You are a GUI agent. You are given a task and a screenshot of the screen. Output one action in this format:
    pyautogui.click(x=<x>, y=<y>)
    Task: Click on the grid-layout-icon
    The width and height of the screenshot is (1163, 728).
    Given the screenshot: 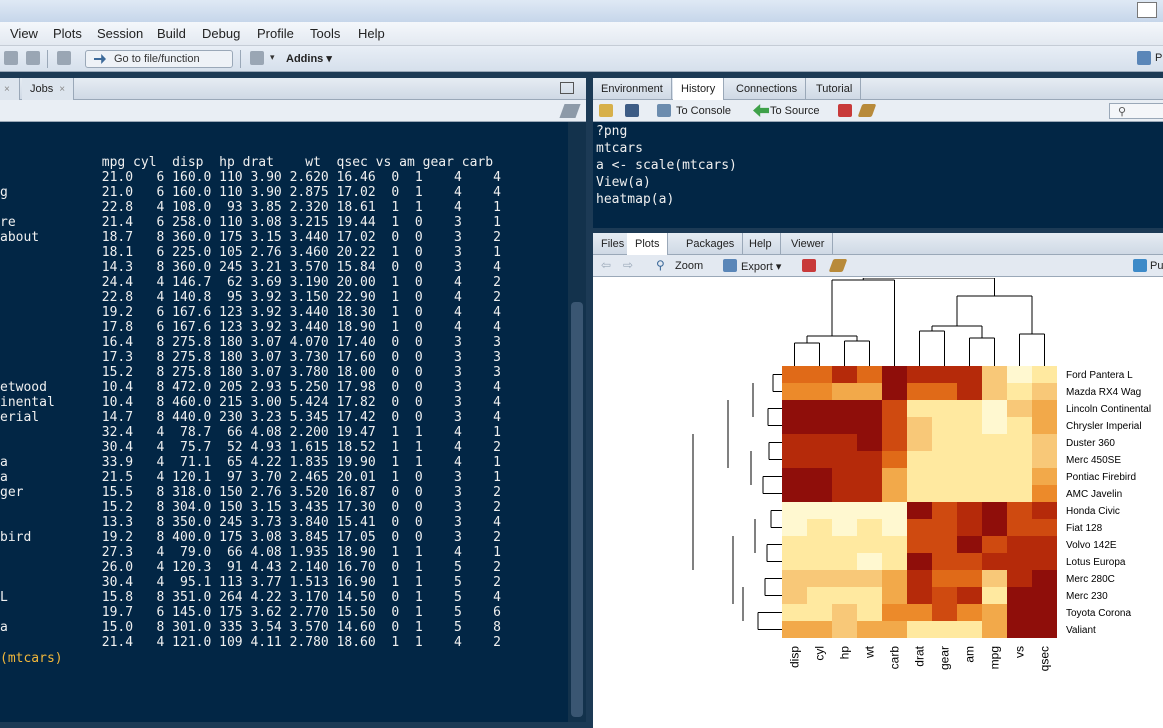 What is the action you would take?
    pyautogui.click(x=257, y=58)
    